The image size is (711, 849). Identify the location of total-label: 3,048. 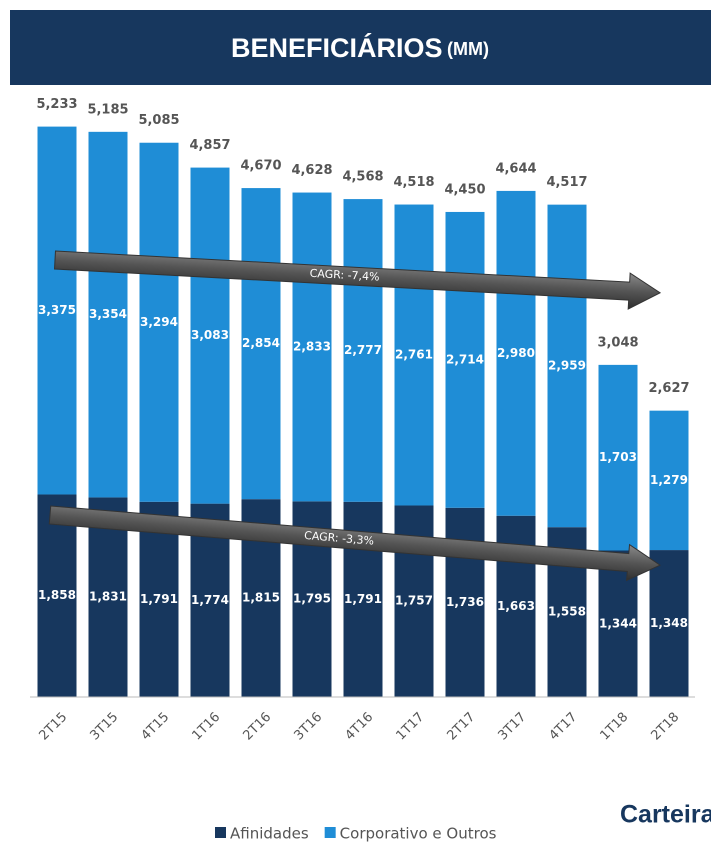
(617, 342).